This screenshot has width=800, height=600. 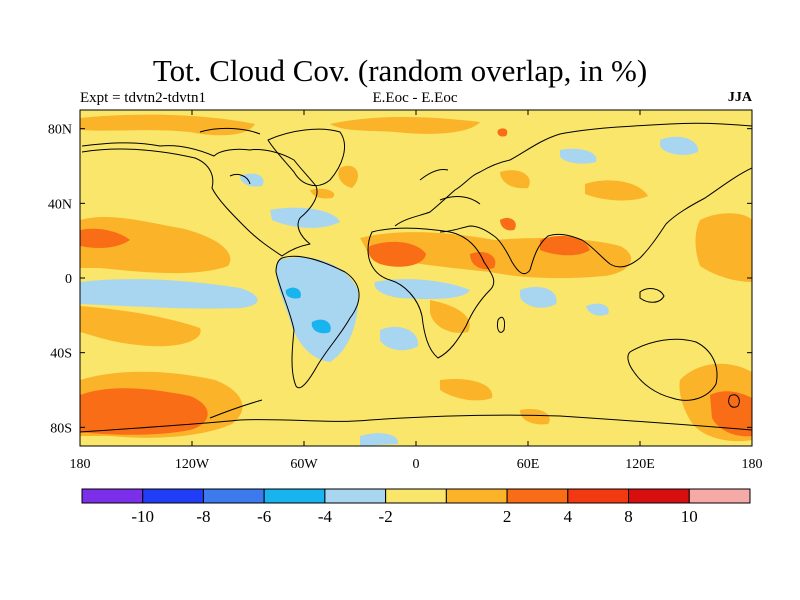 What do you see at coordinates (61, 428) in the screenshot?
I see `lat-tick-label: 80S` at bounding box center [61, 428].